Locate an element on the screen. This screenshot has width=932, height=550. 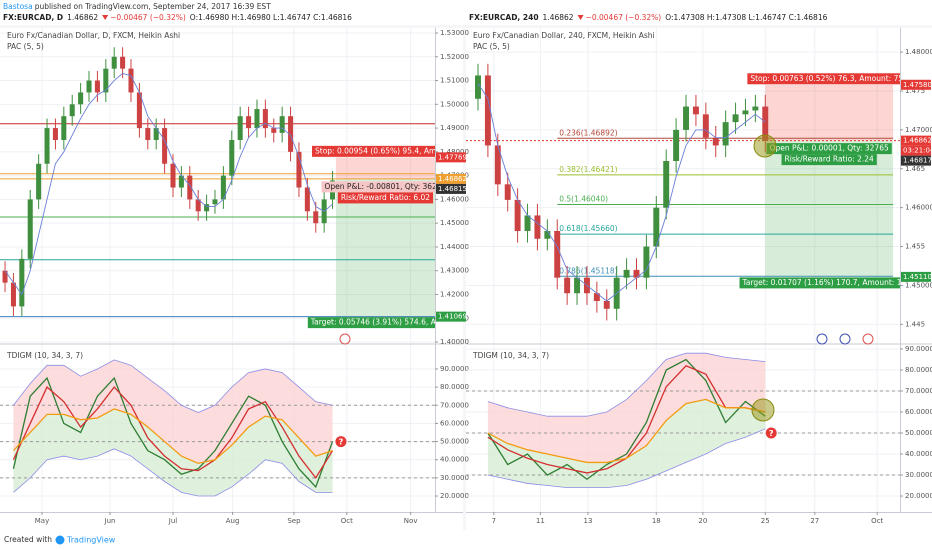
target-label: Target: 0.05746 (3.91%) 574.6, Amount is located at coordinates (385, 322).